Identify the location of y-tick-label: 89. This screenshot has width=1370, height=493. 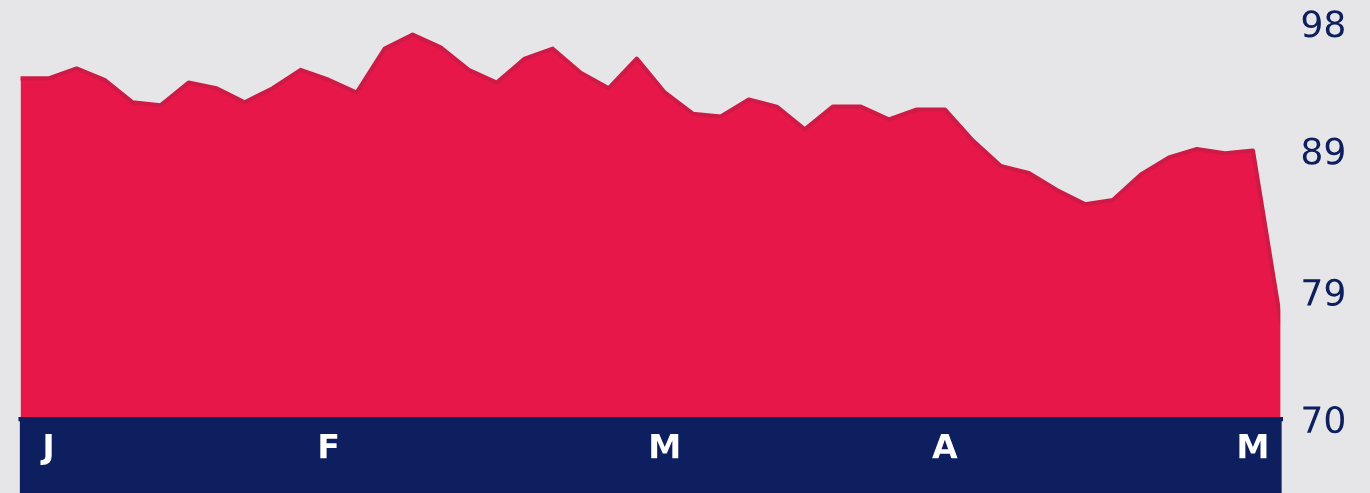
(1323, 151).